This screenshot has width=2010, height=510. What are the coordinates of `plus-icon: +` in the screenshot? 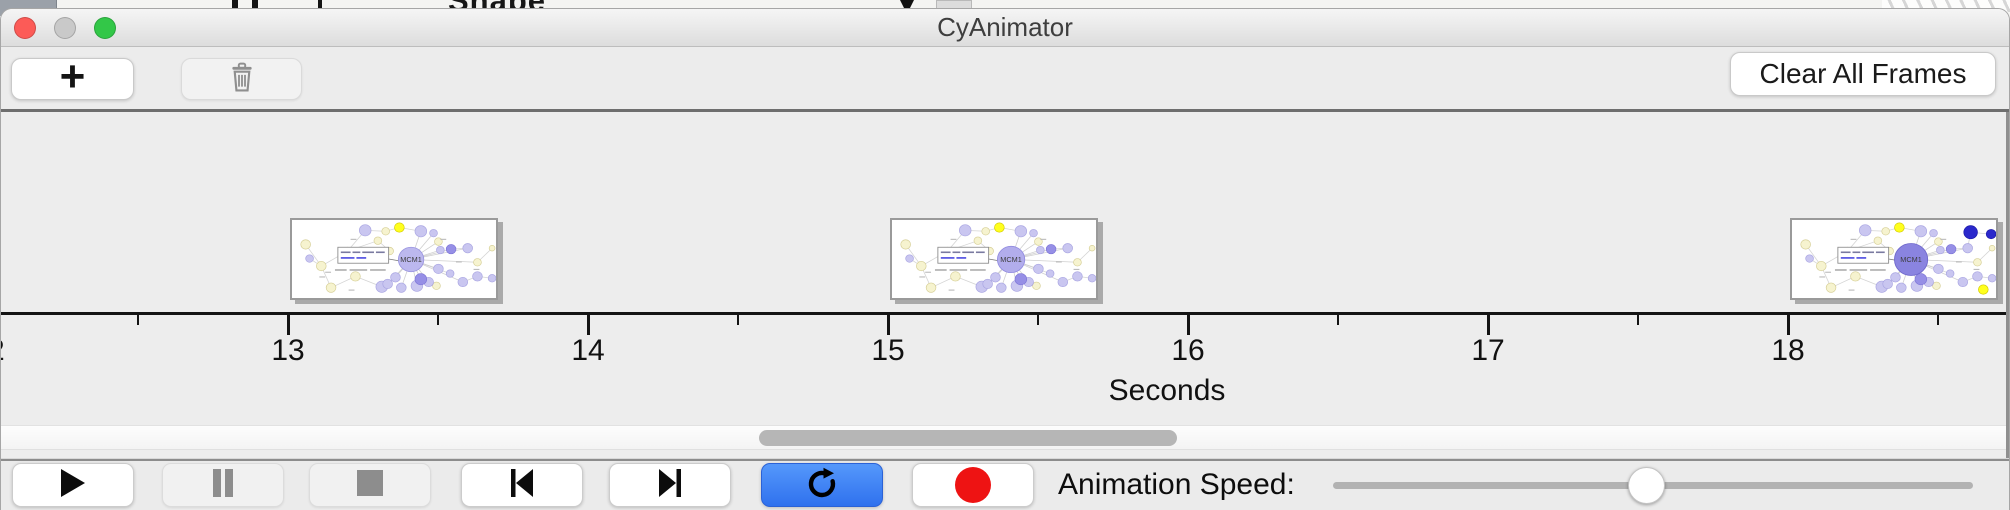 It's located at (72, 76).